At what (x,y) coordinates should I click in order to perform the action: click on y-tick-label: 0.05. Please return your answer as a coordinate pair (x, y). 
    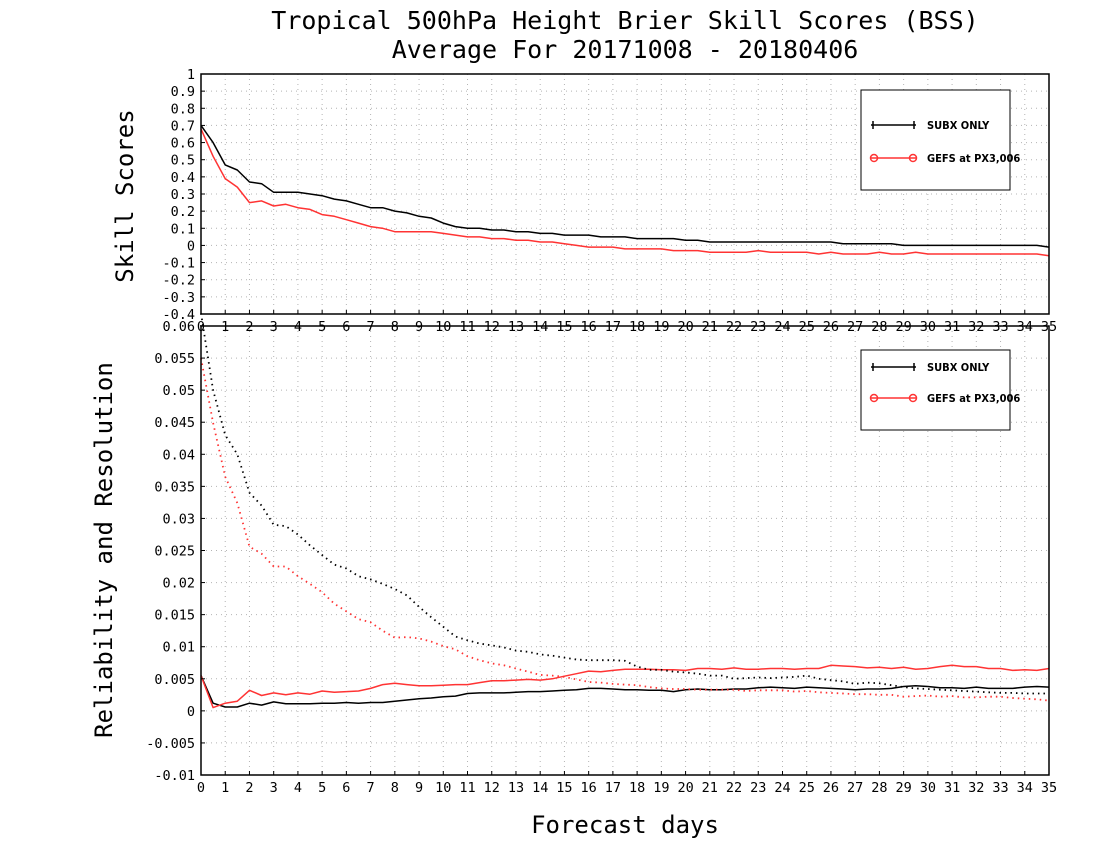
    Looking at the image, I should click on (178, 391).